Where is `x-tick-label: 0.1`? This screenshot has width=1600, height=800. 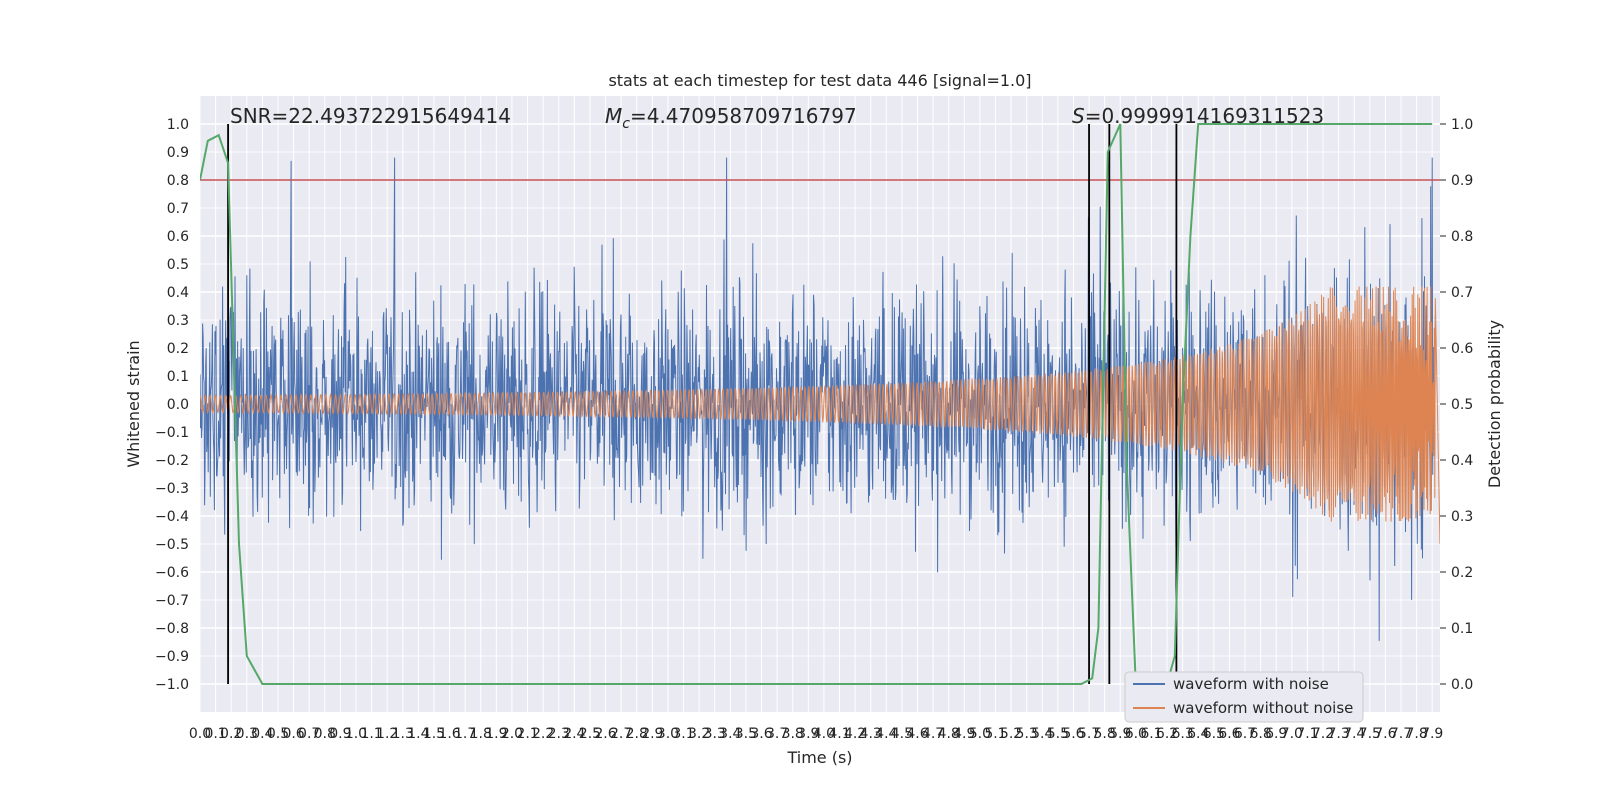 x-tick-label: 0.1 is located at coordinates (215, 734).